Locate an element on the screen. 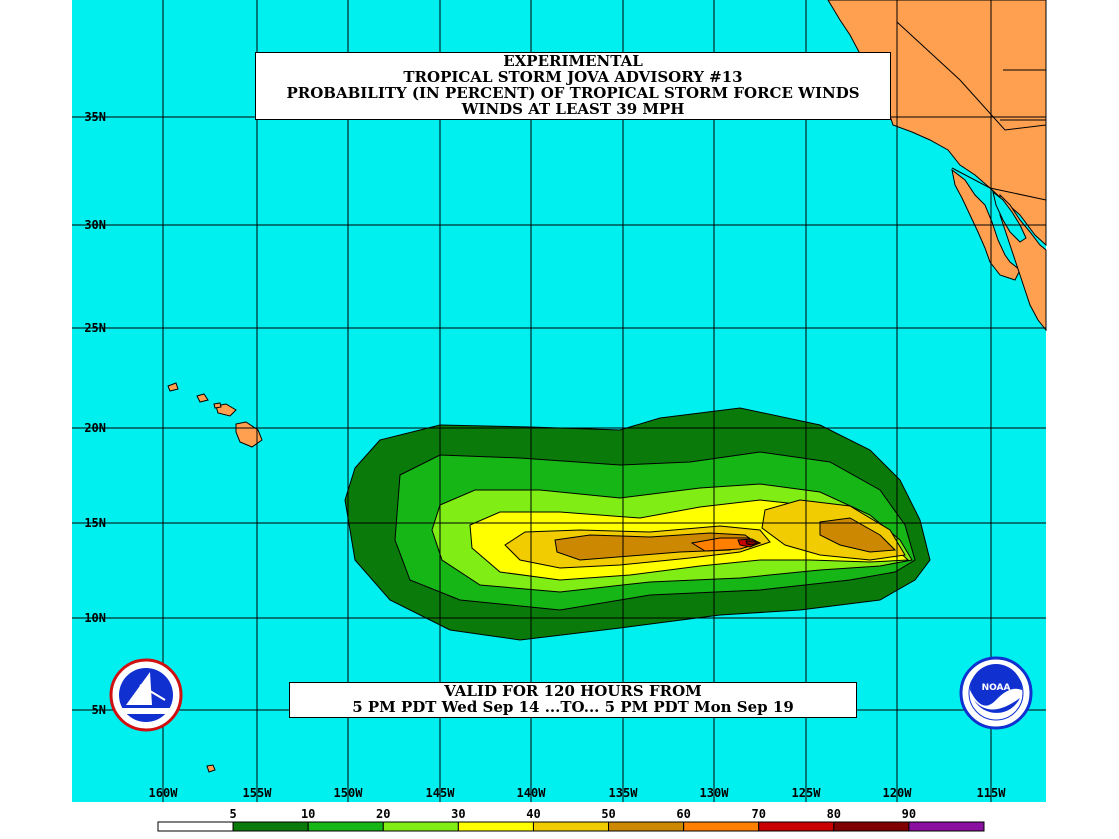 The image size is (1119, 839). lon-label: 125W is located at coordinates (807, 793).